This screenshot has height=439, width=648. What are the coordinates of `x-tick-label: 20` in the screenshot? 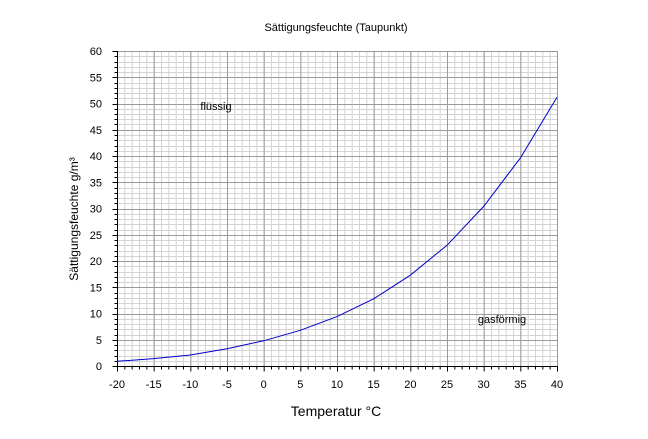 It's located at (410, 385).